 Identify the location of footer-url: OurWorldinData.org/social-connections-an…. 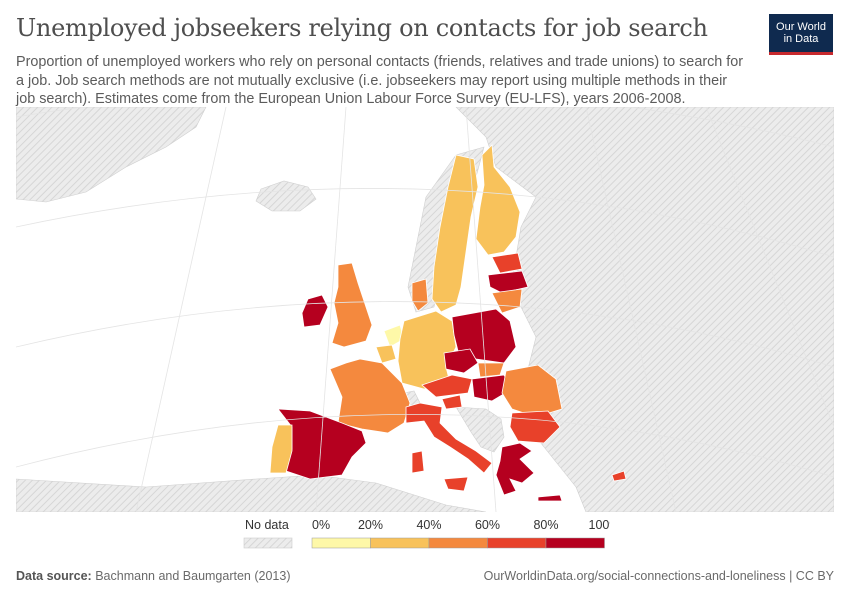
(658, 576).